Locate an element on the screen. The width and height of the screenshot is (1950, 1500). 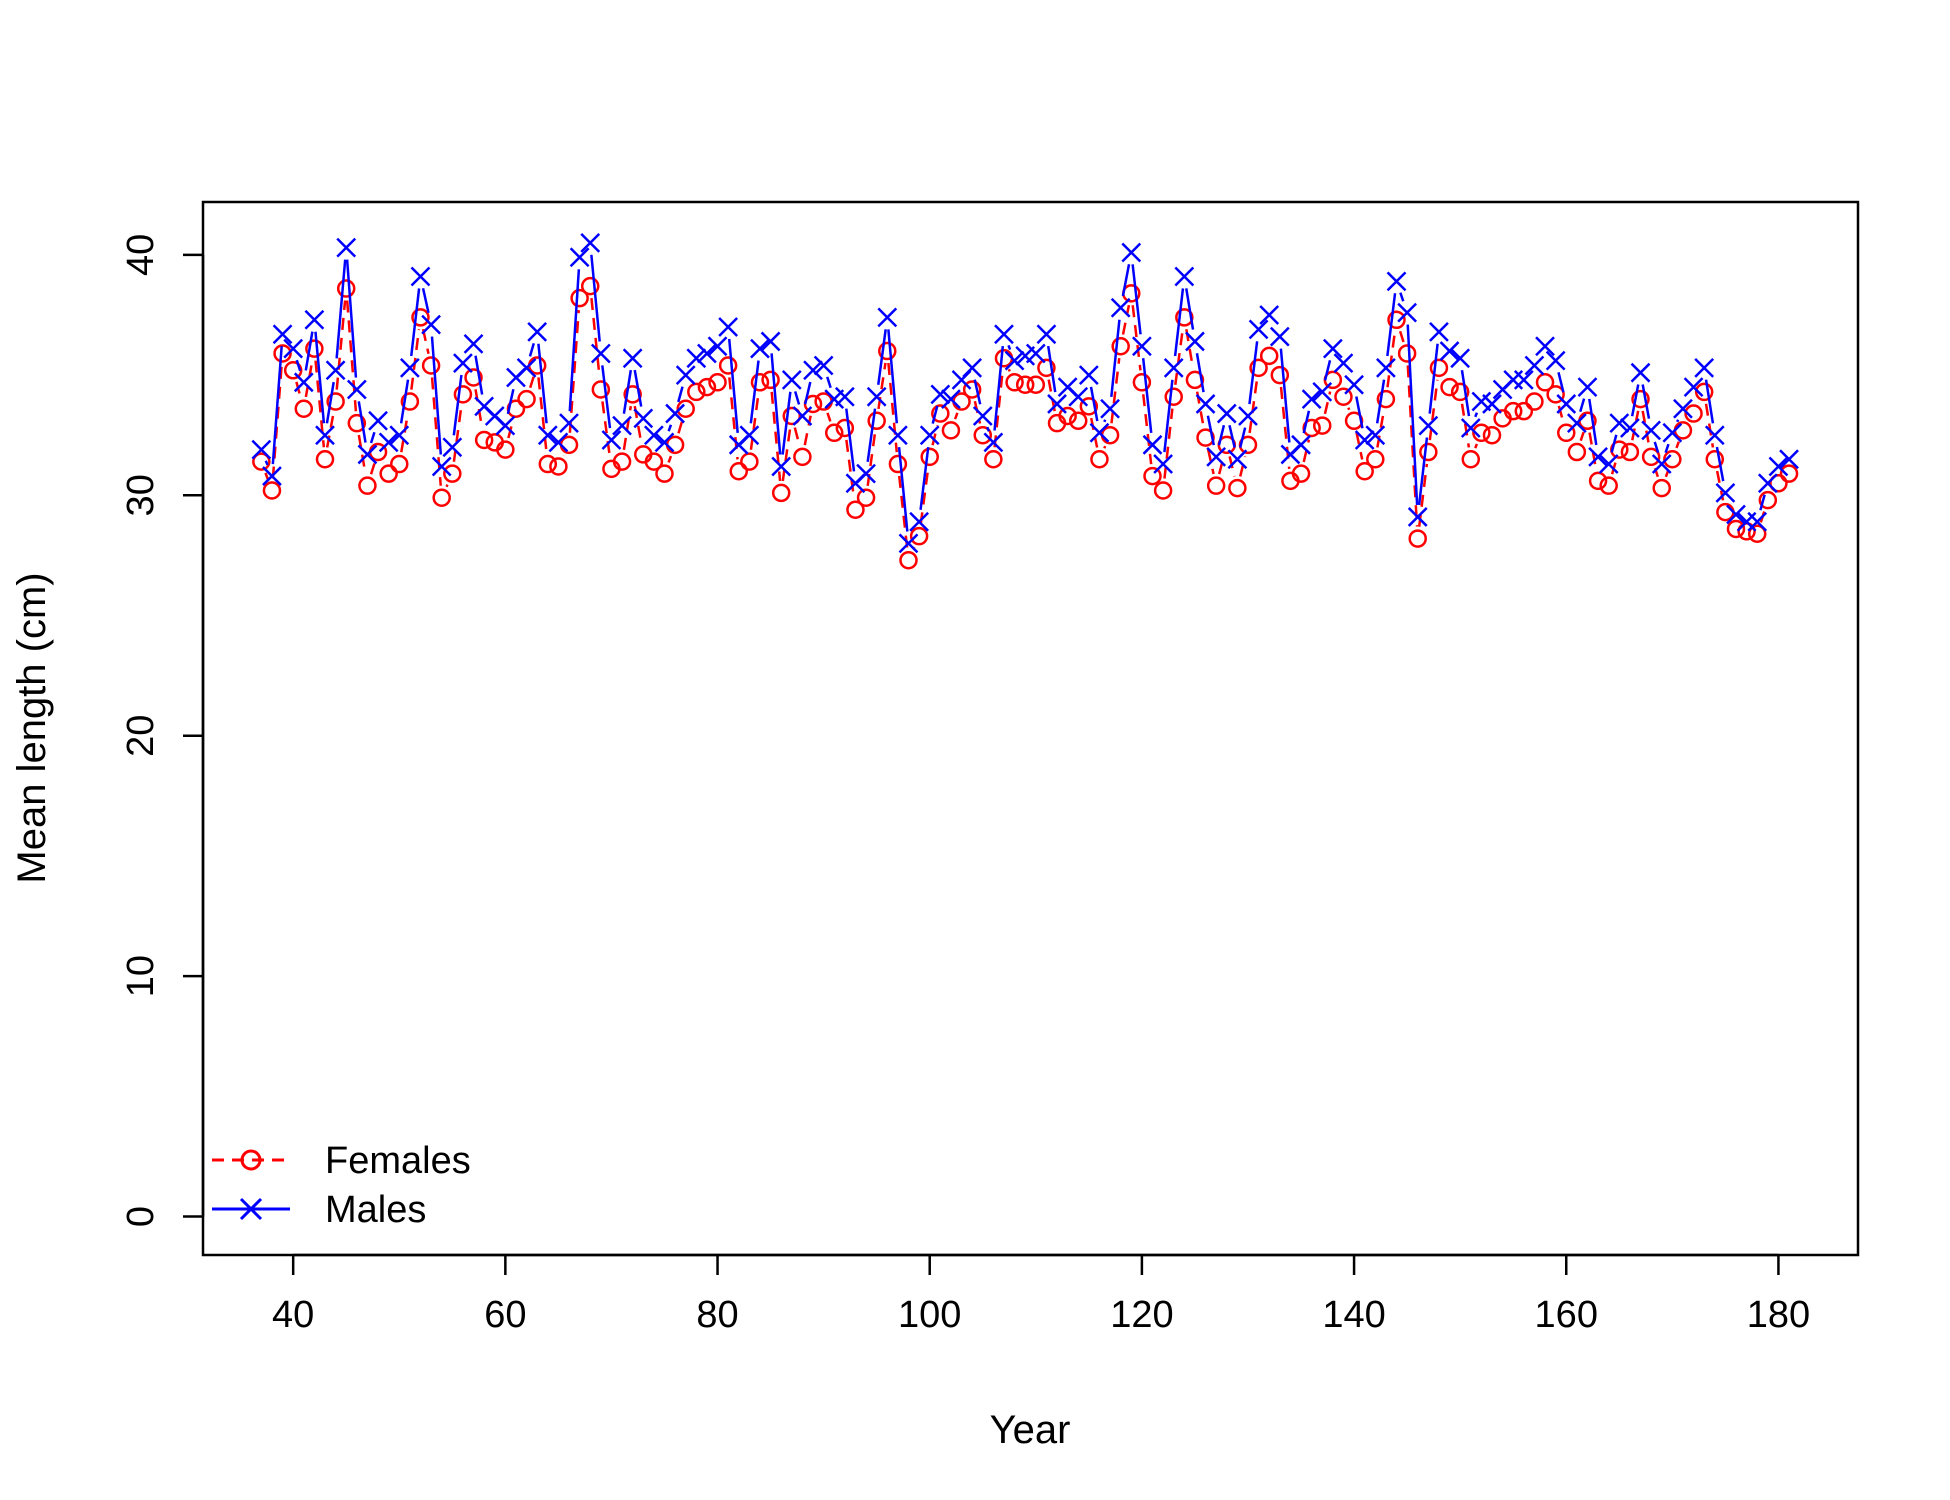
y-axis-label: Mean length (cm) is located at coordinates (32, 727).